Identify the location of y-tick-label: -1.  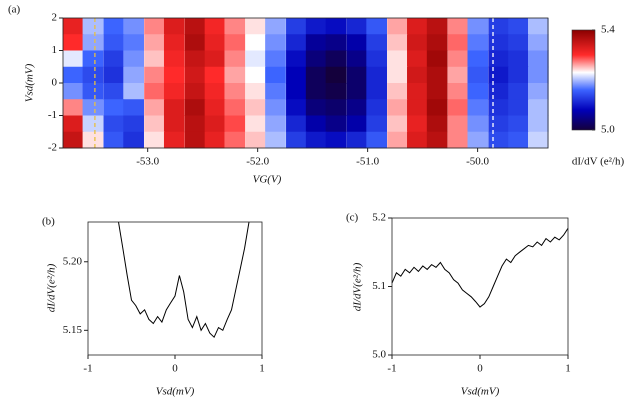
(52, 115).